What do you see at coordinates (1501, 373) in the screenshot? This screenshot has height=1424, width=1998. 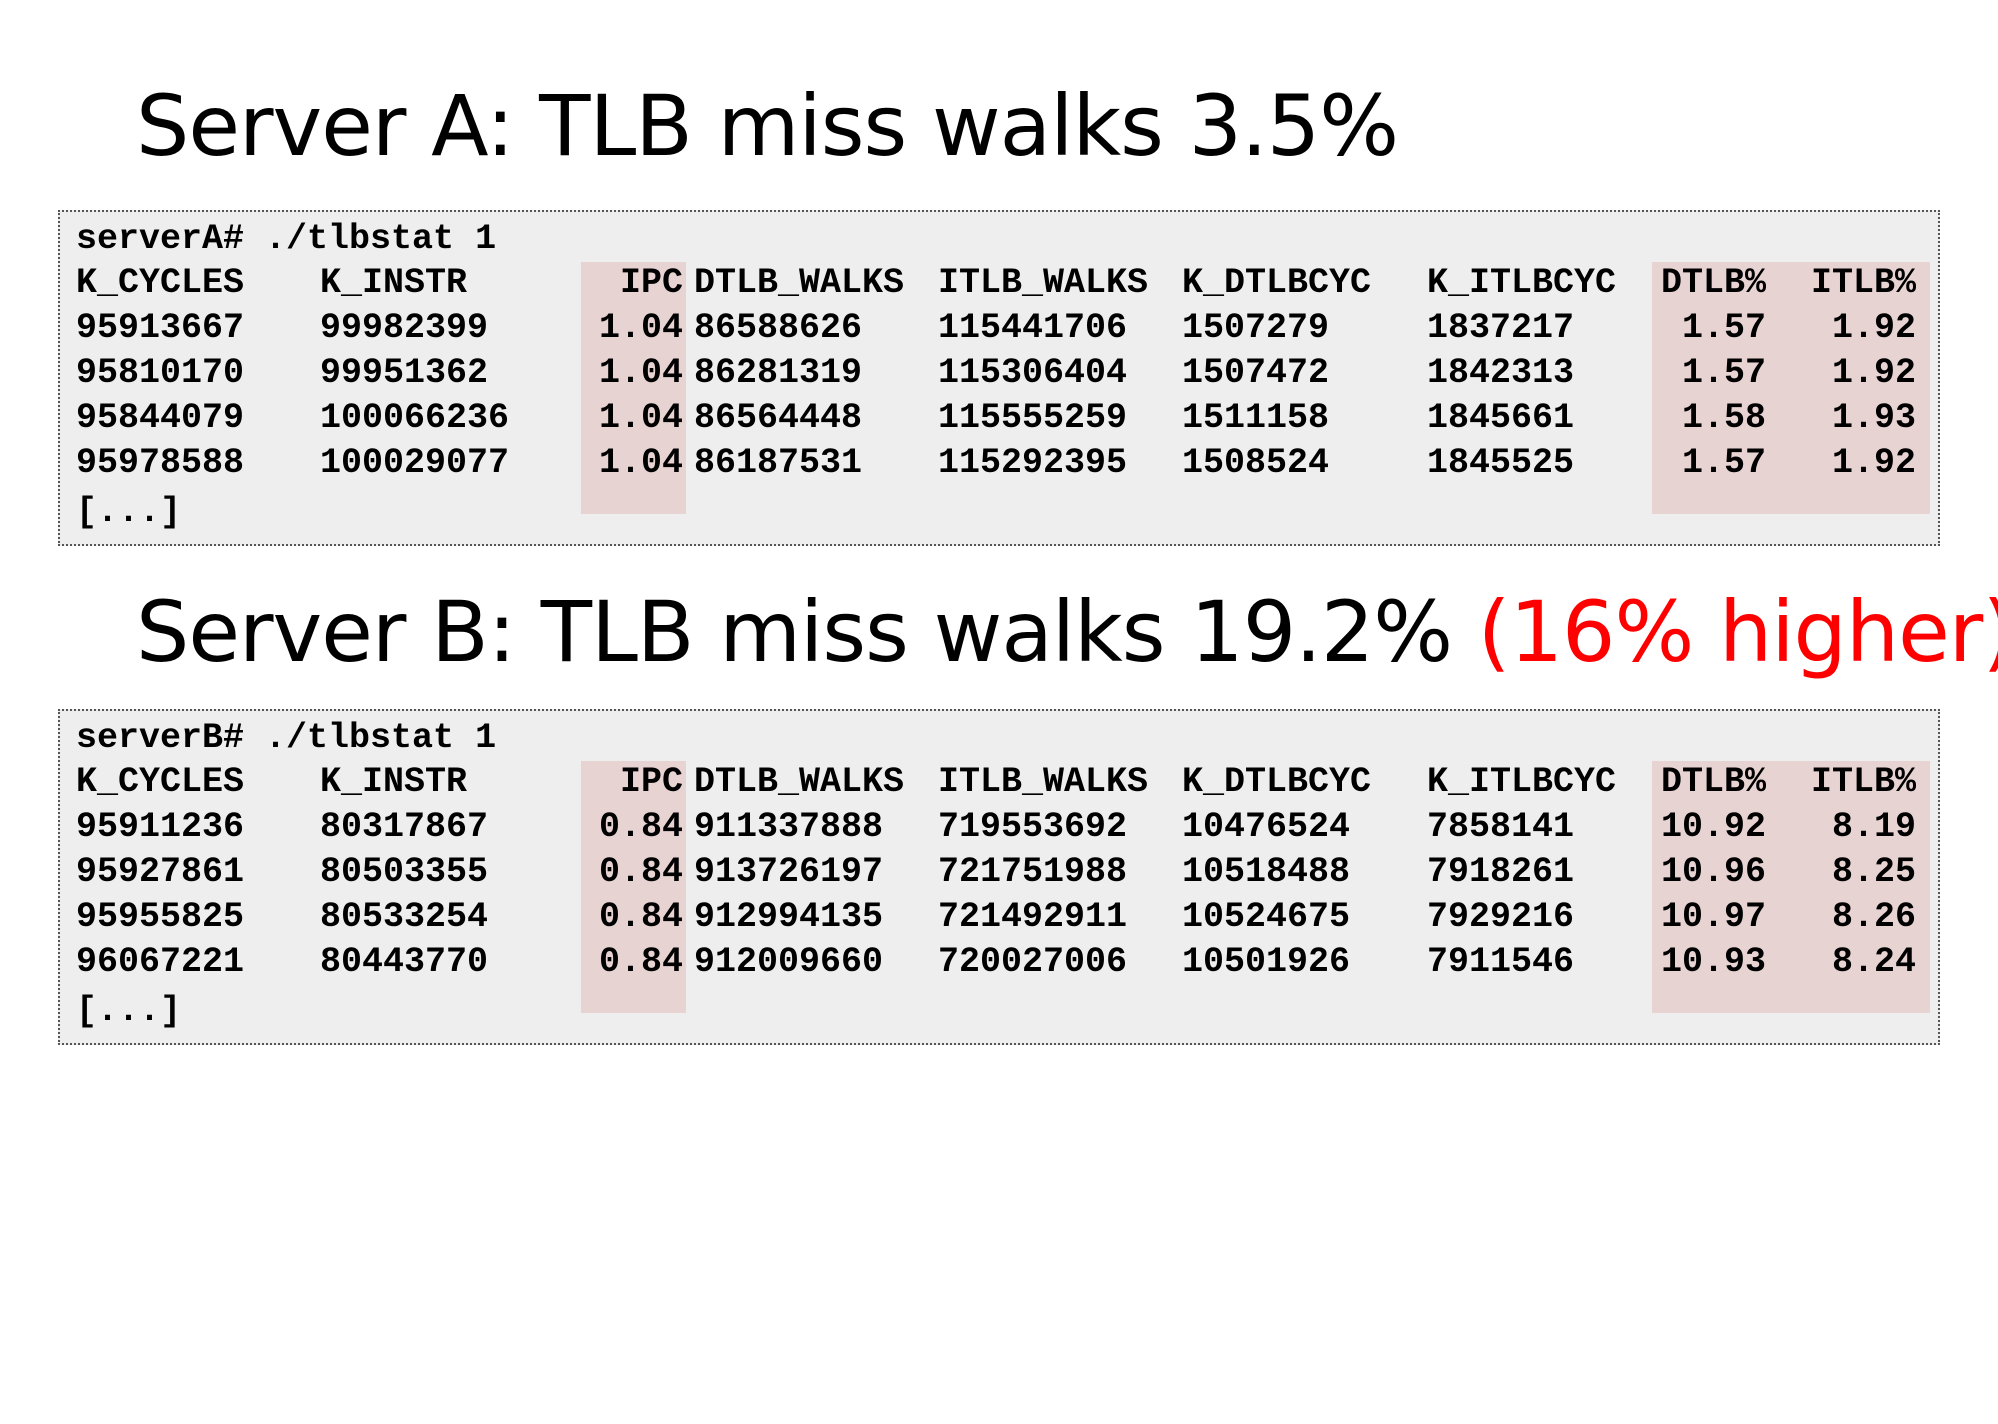 I see `cell-k-itlbcyc: 1842313` at bounding box center [1501, 373].